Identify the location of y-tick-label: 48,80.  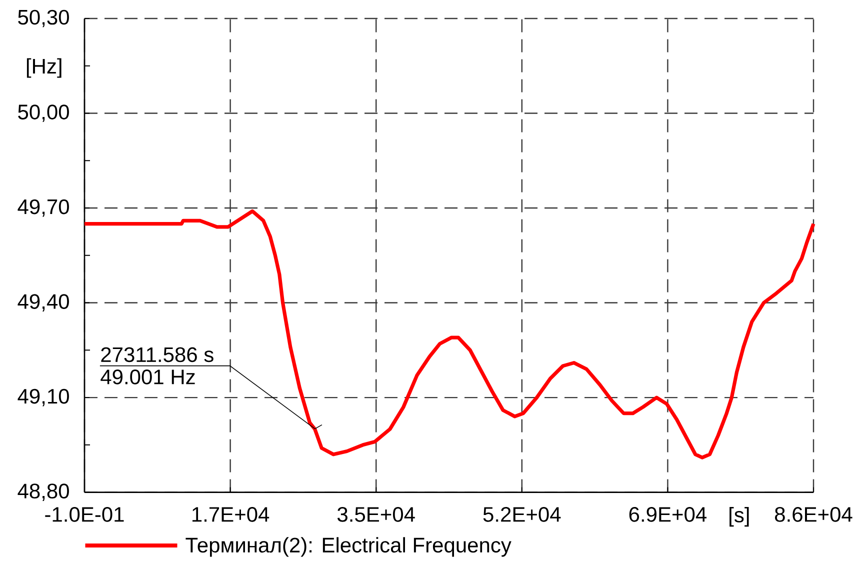
(43, 492).